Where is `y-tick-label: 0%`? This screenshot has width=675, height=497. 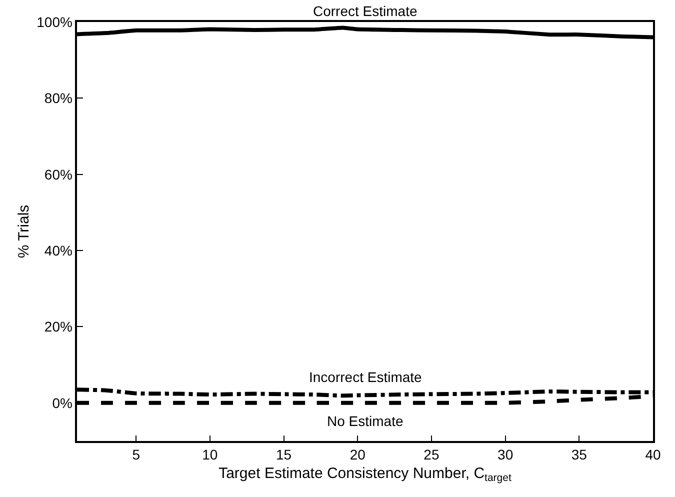 y-tick-label: 0% is located at coordinates (62, 402).